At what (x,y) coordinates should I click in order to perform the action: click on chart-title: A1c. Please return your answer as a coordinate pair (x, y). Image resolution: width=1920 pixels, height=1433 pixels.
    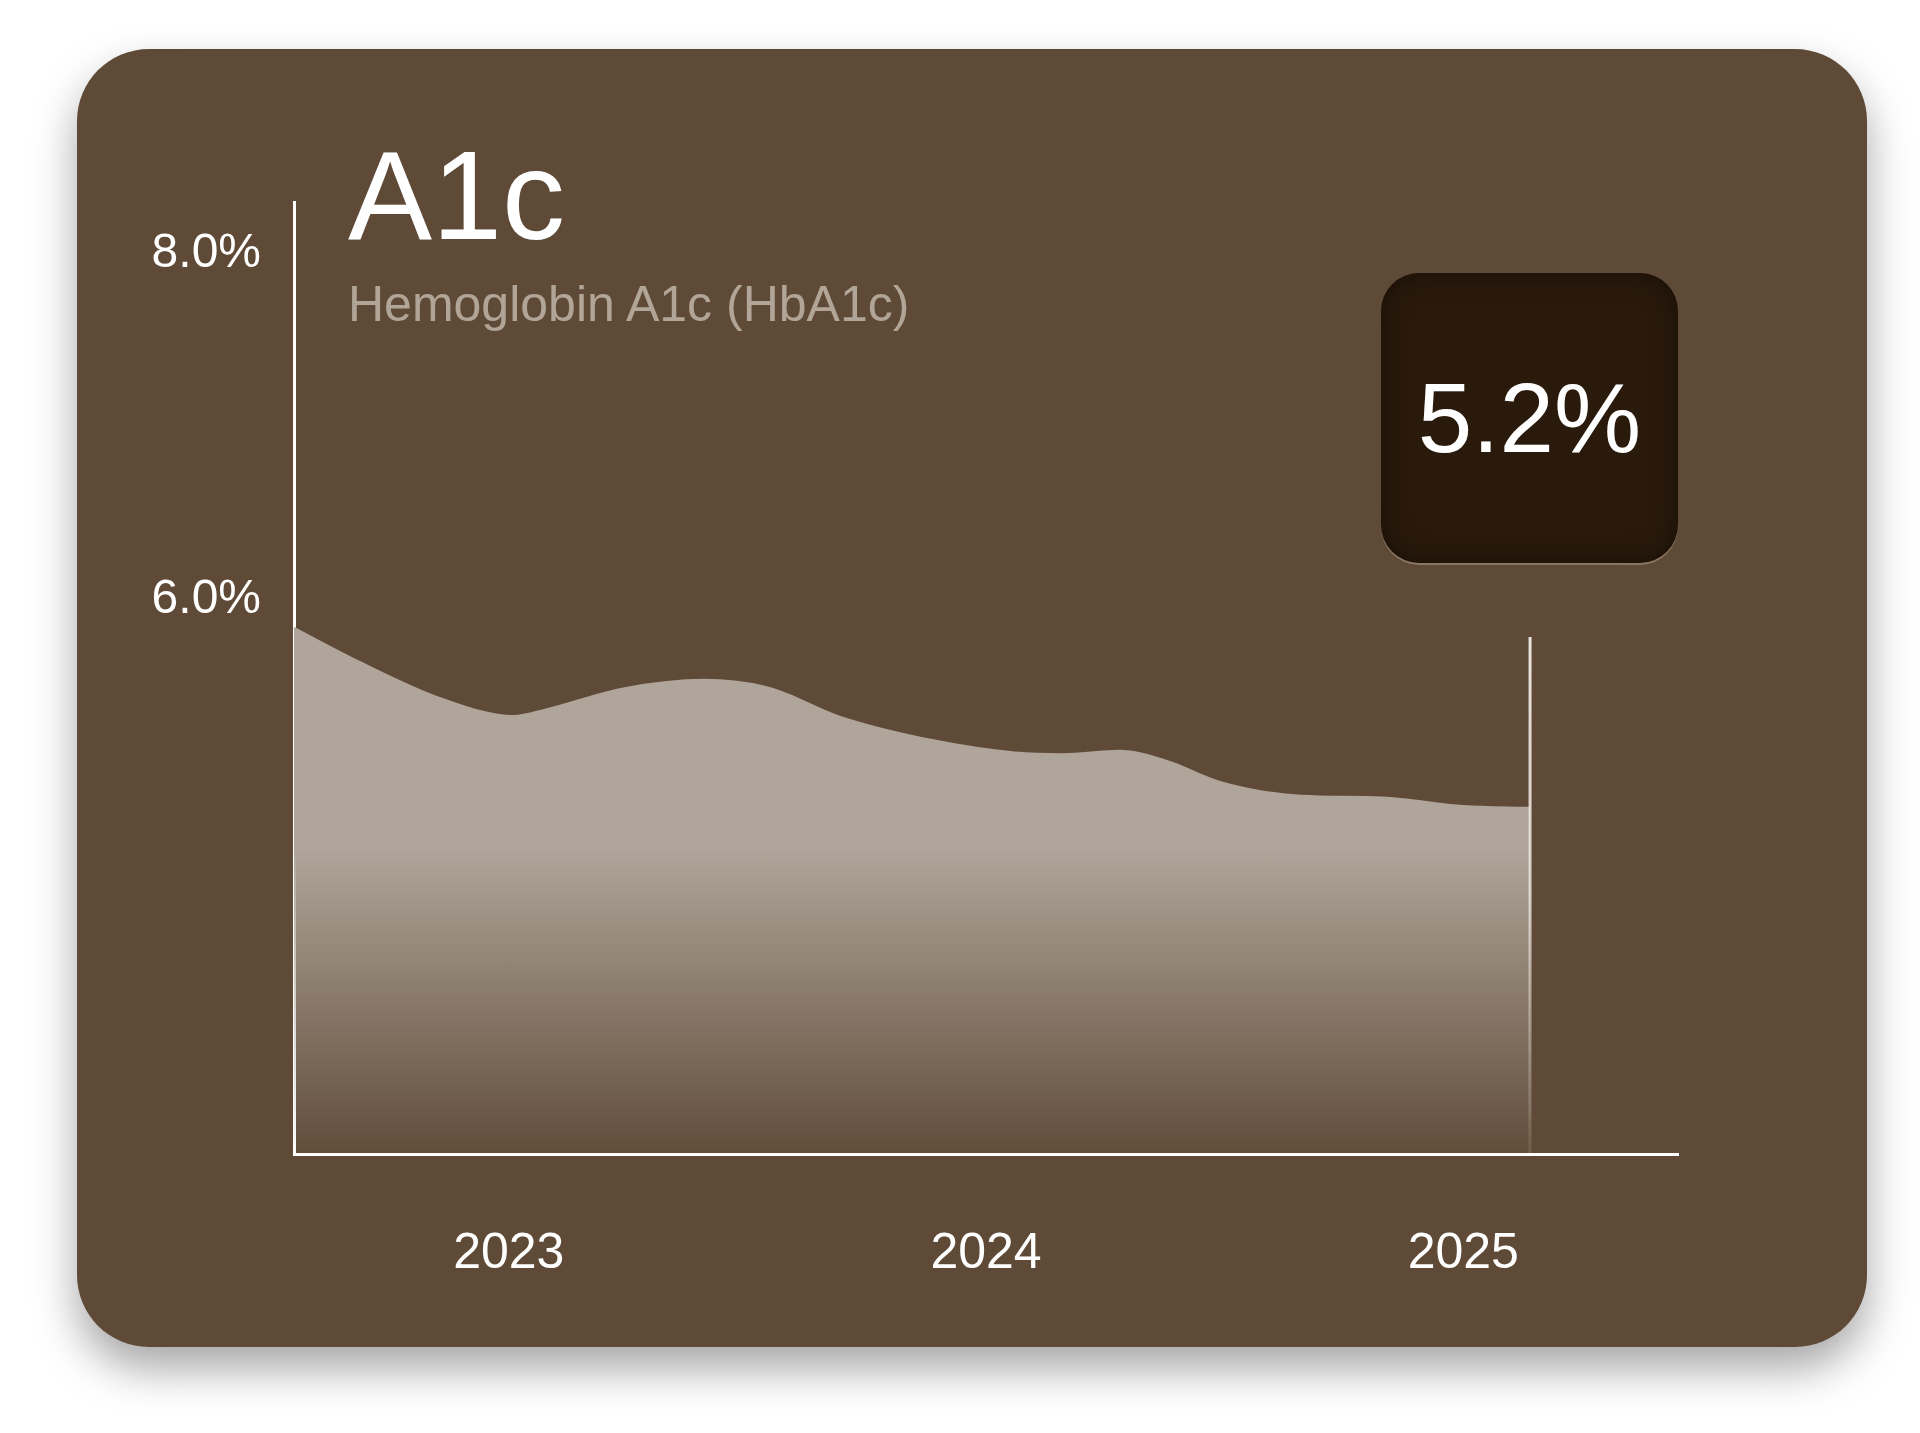
    Looking at the image, I should click on (457, 195).